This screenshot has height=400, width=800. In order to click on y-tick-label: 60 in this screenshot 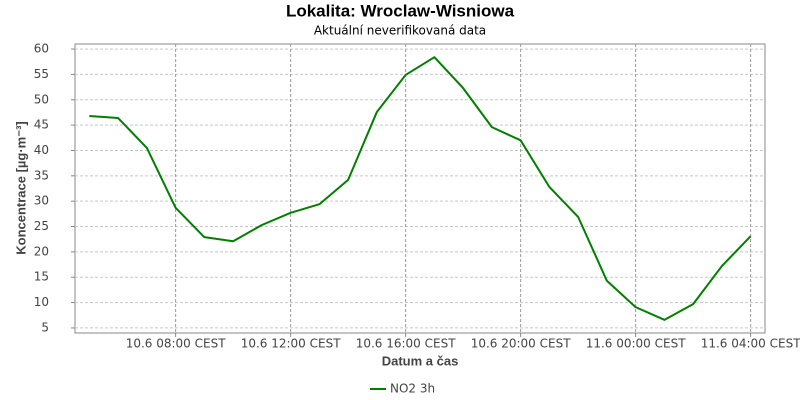, I will do `click(41, 49)`.